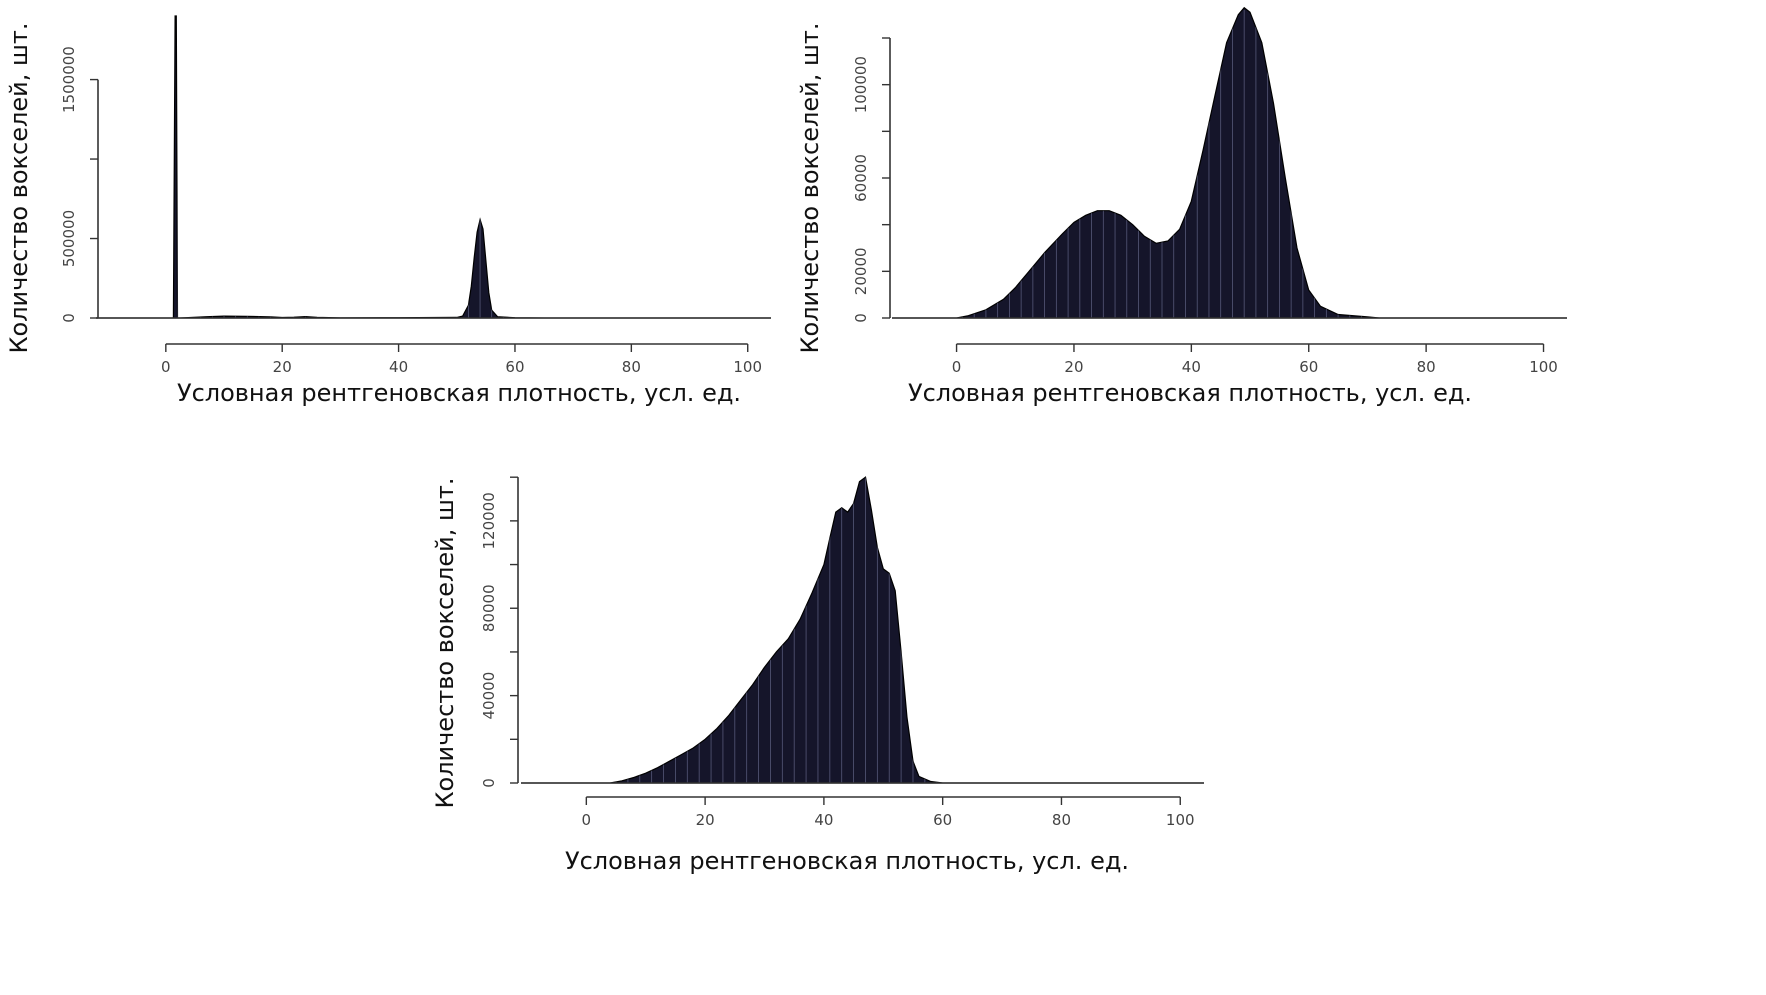  I want to click on chart-3-x-tick-label: 100, so click(1180, 820).